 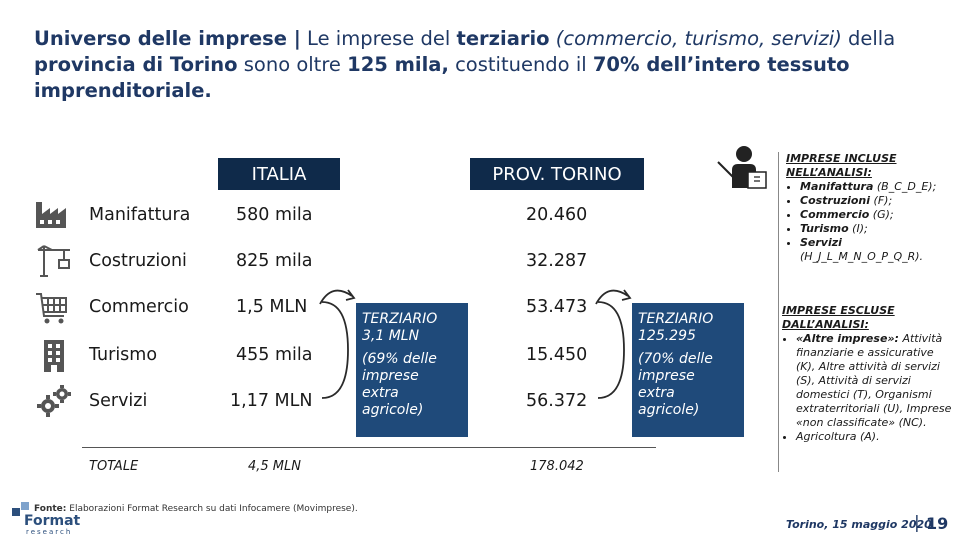 I want to click on included-item: Manifattura (B_C_D_E);, so click(x=877, y=187).